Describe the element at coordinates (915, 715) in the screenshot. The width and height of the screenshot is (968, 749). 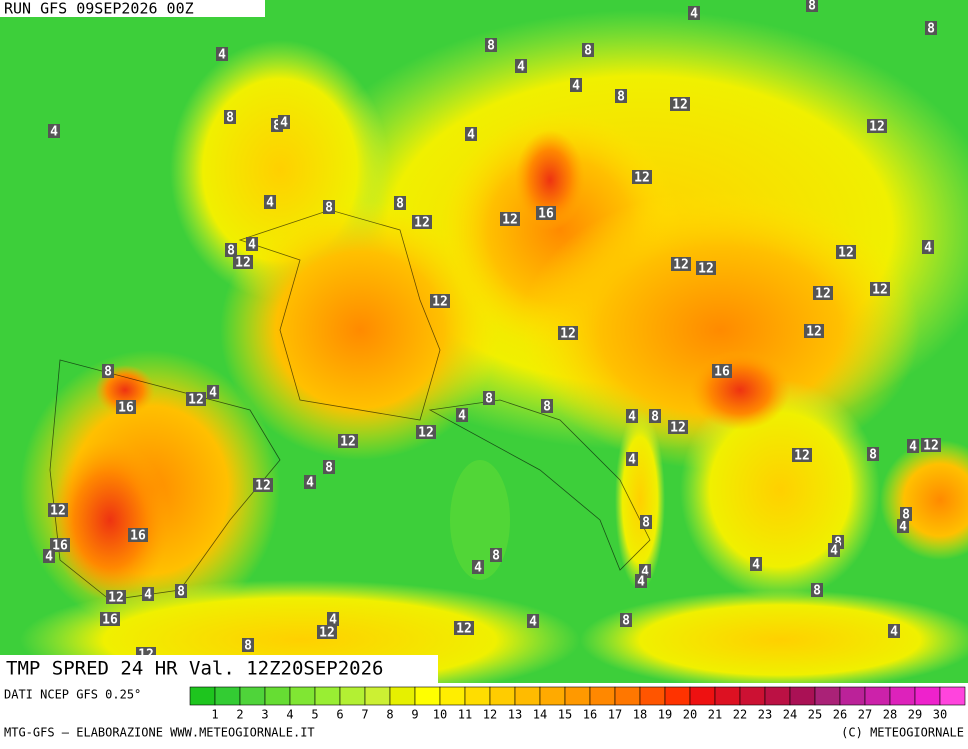
I see `colorbar-label: 29` at that location.